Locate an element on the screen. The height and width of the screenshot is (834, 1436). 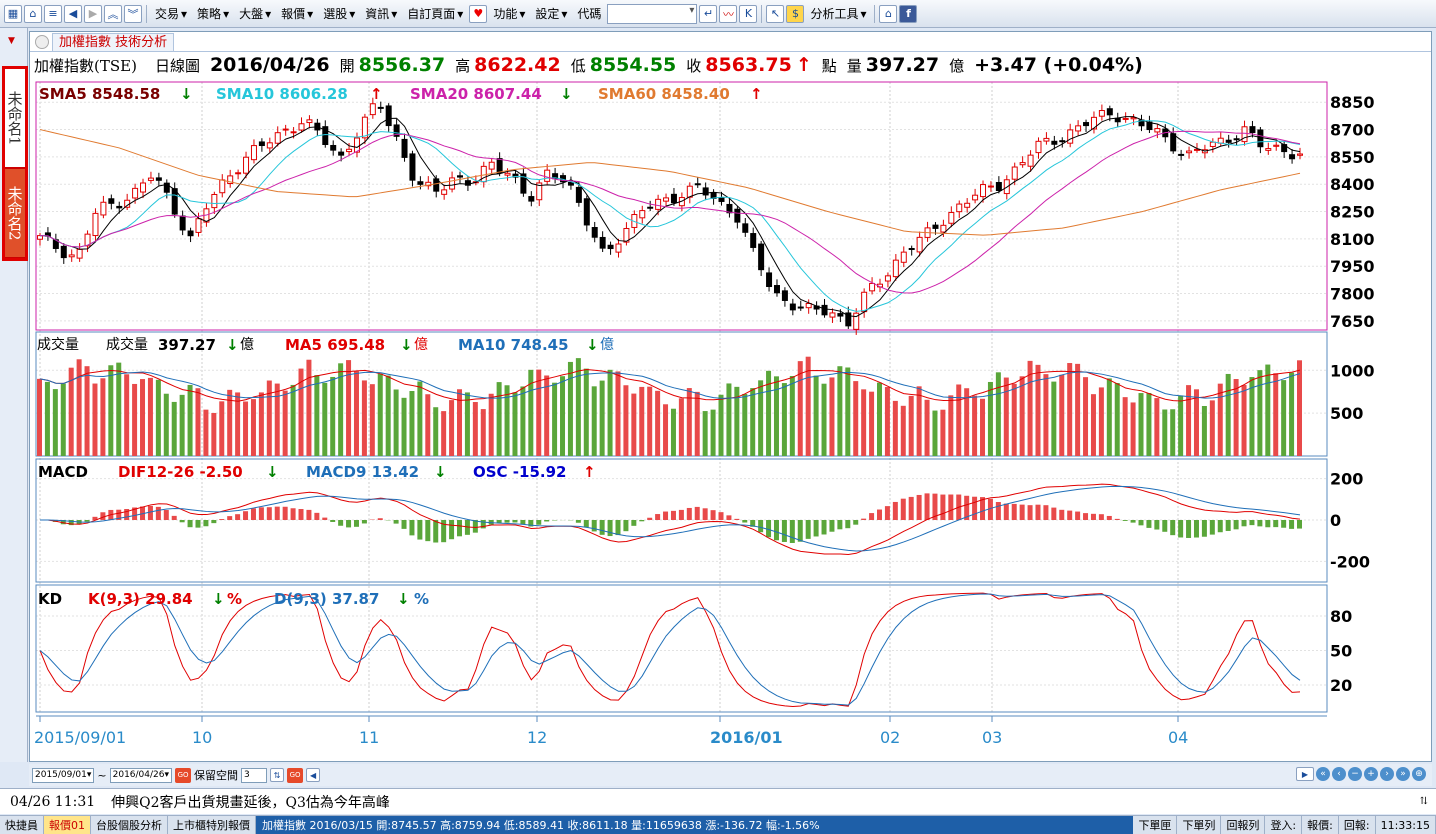
stepper-icon: ⇅ is located at coordinates (277, 775).